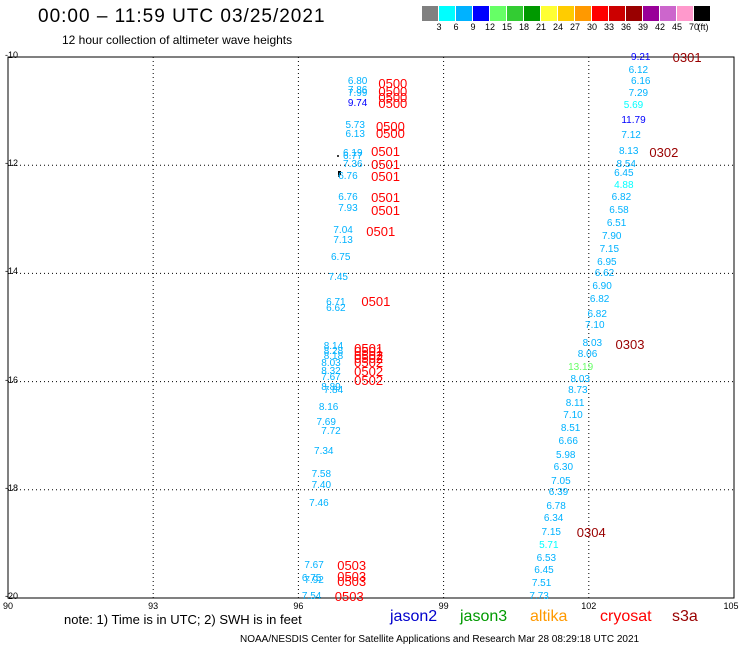 The height and width of the screenshot is (650, 740). Describe the element at coordinates (319, 504) in the screenshot. I see `swh-value: 7.46` at that location.